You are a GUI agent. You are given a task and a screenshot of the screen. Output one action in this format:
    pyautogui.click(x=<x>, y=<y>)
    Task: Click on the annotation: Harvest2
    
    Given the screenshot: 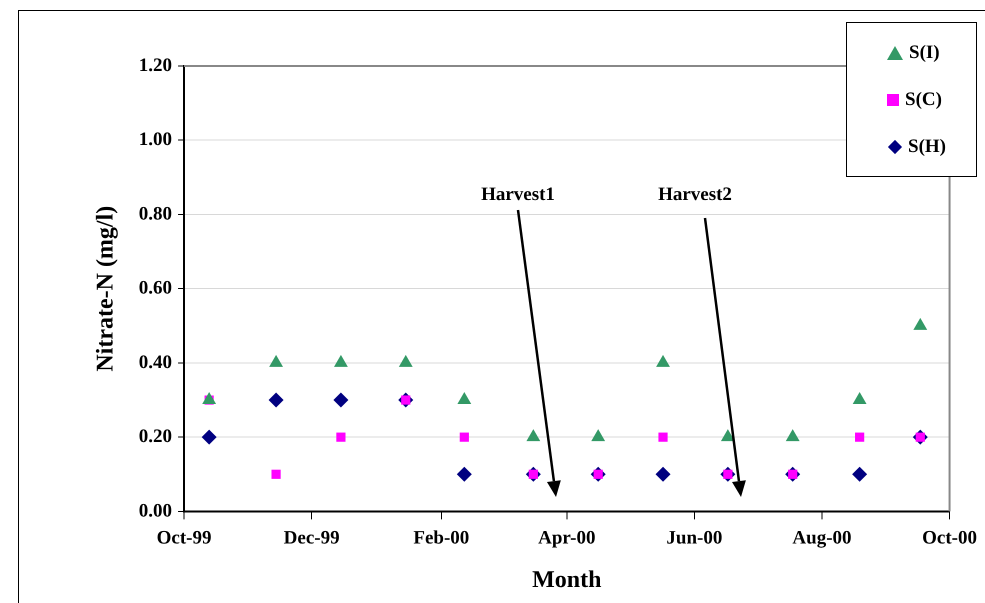 What is the action you would take?
    pyautogui.click(x=695, y=195)
    